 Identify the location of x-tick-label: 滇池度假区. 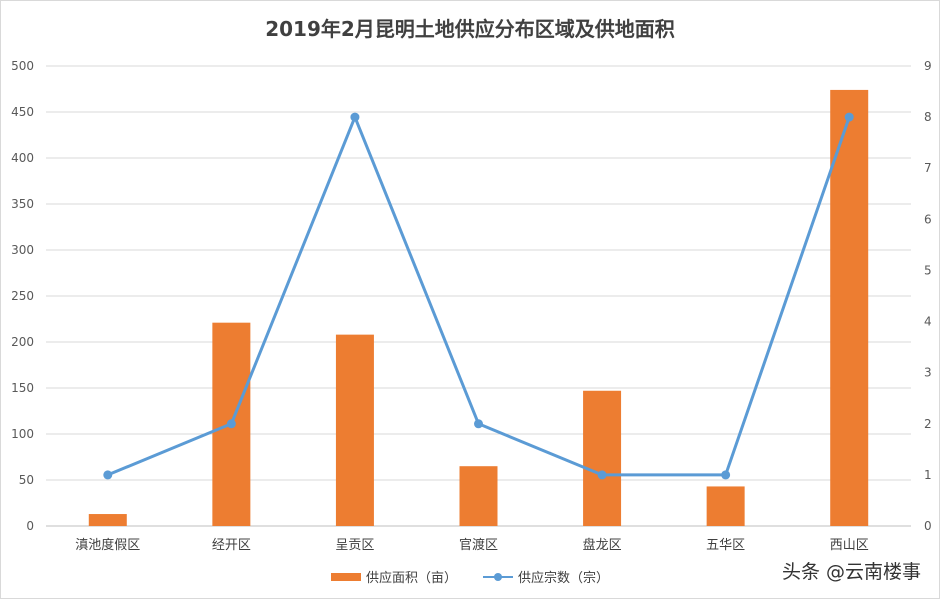
(107, 545).